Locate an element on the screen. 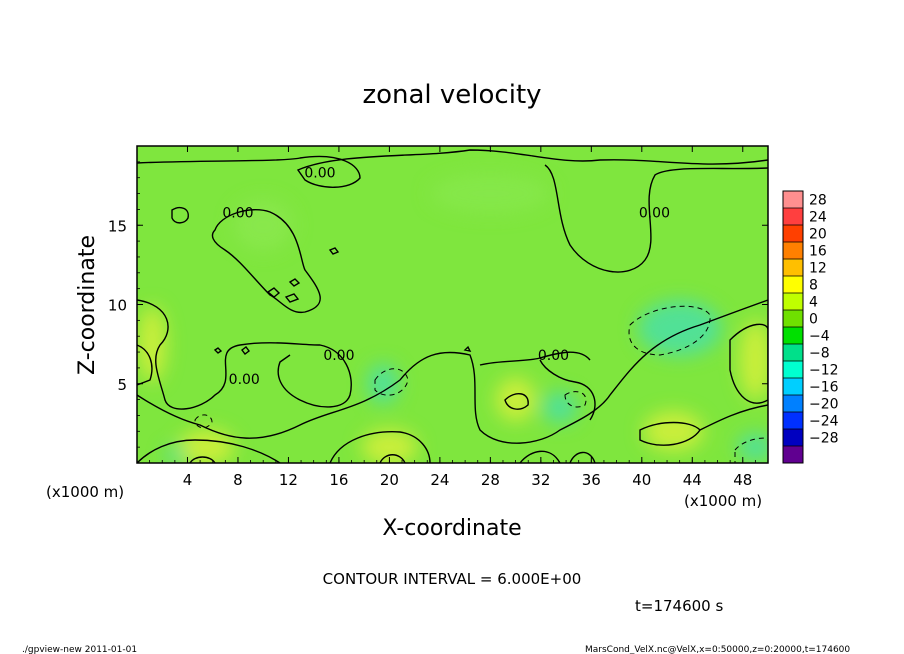  y-tick-label: 15 is located at coordinates (117, 226).